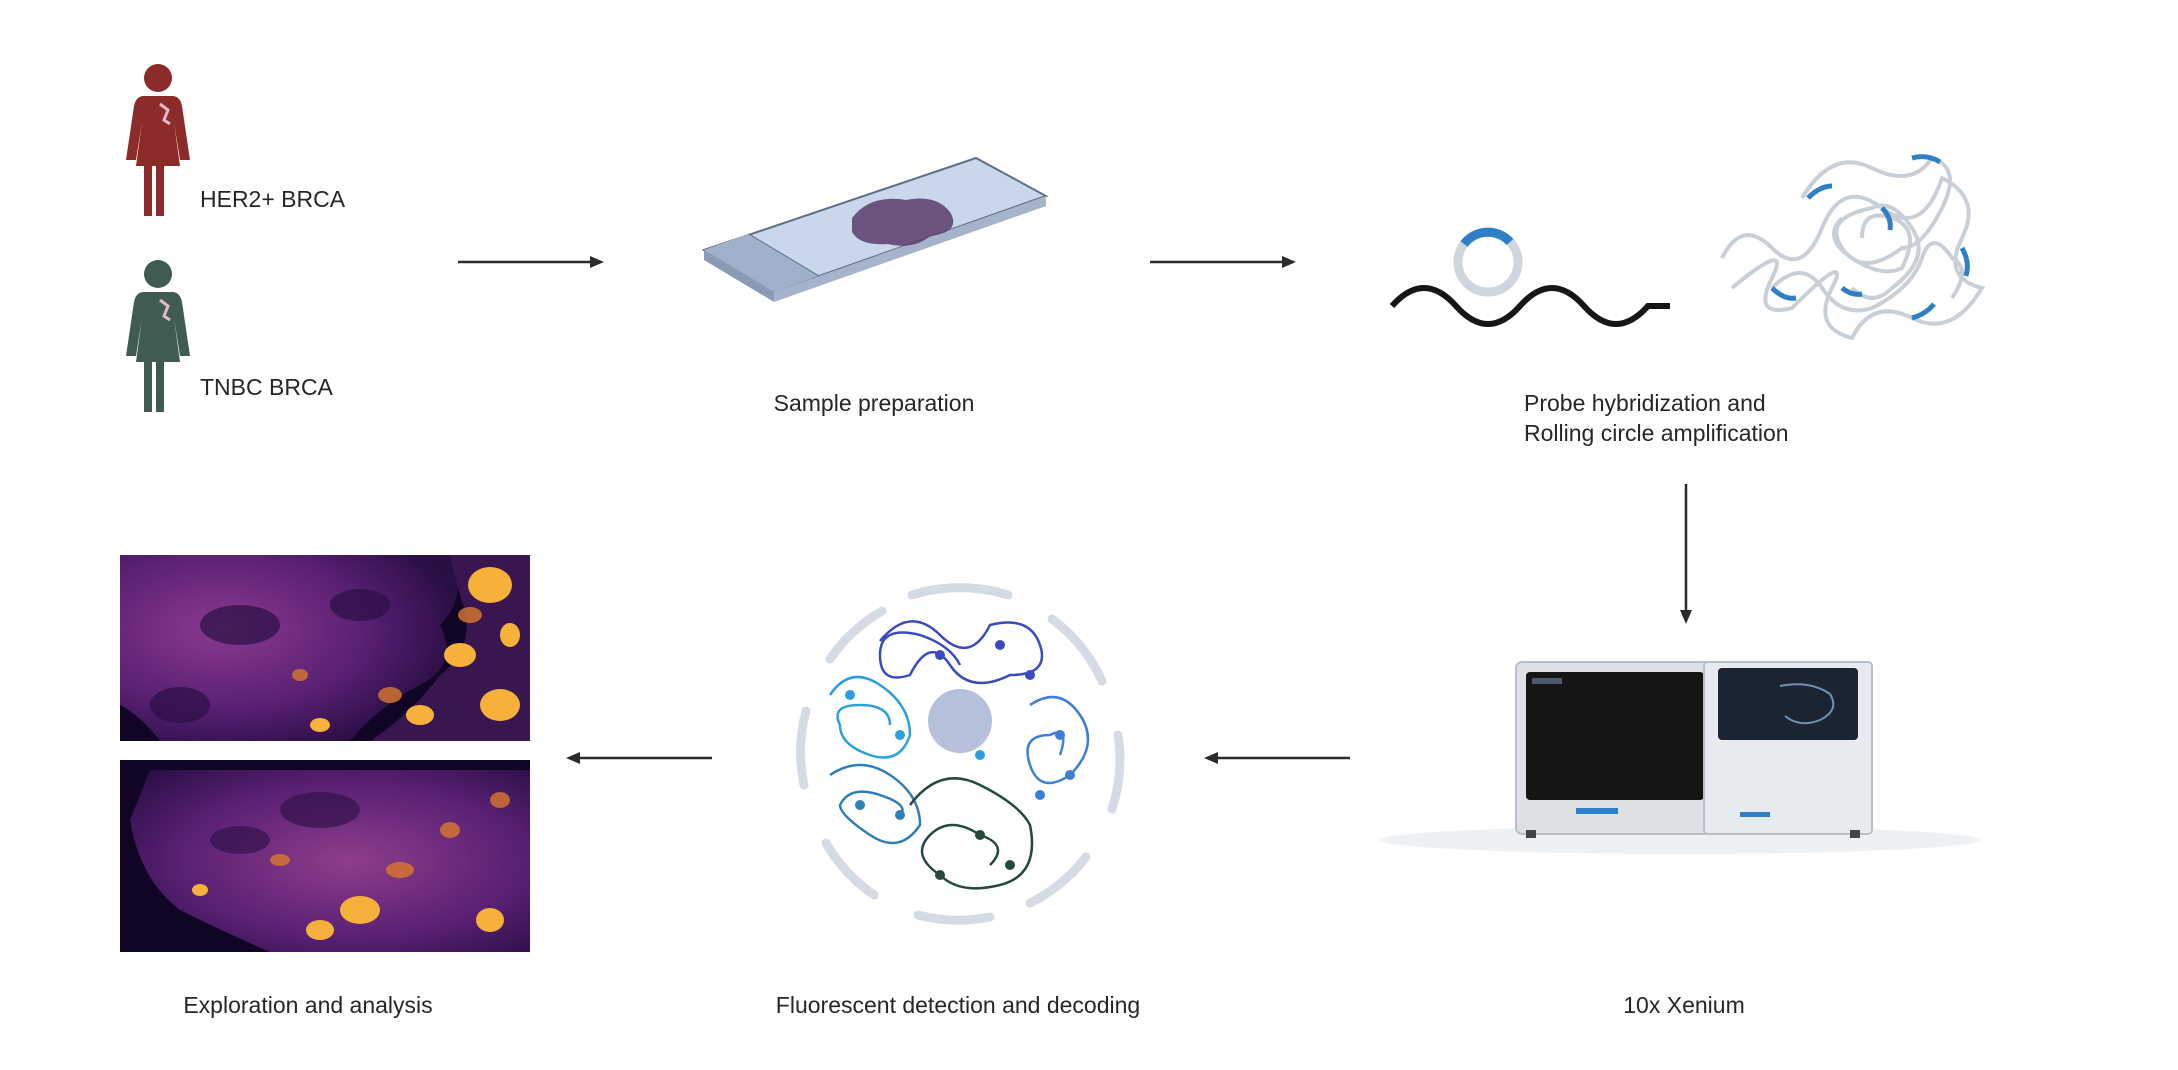 This screenshot has height=1070, width=2178. I want to click on fluorescent-cell-icon, so click(960, 754).